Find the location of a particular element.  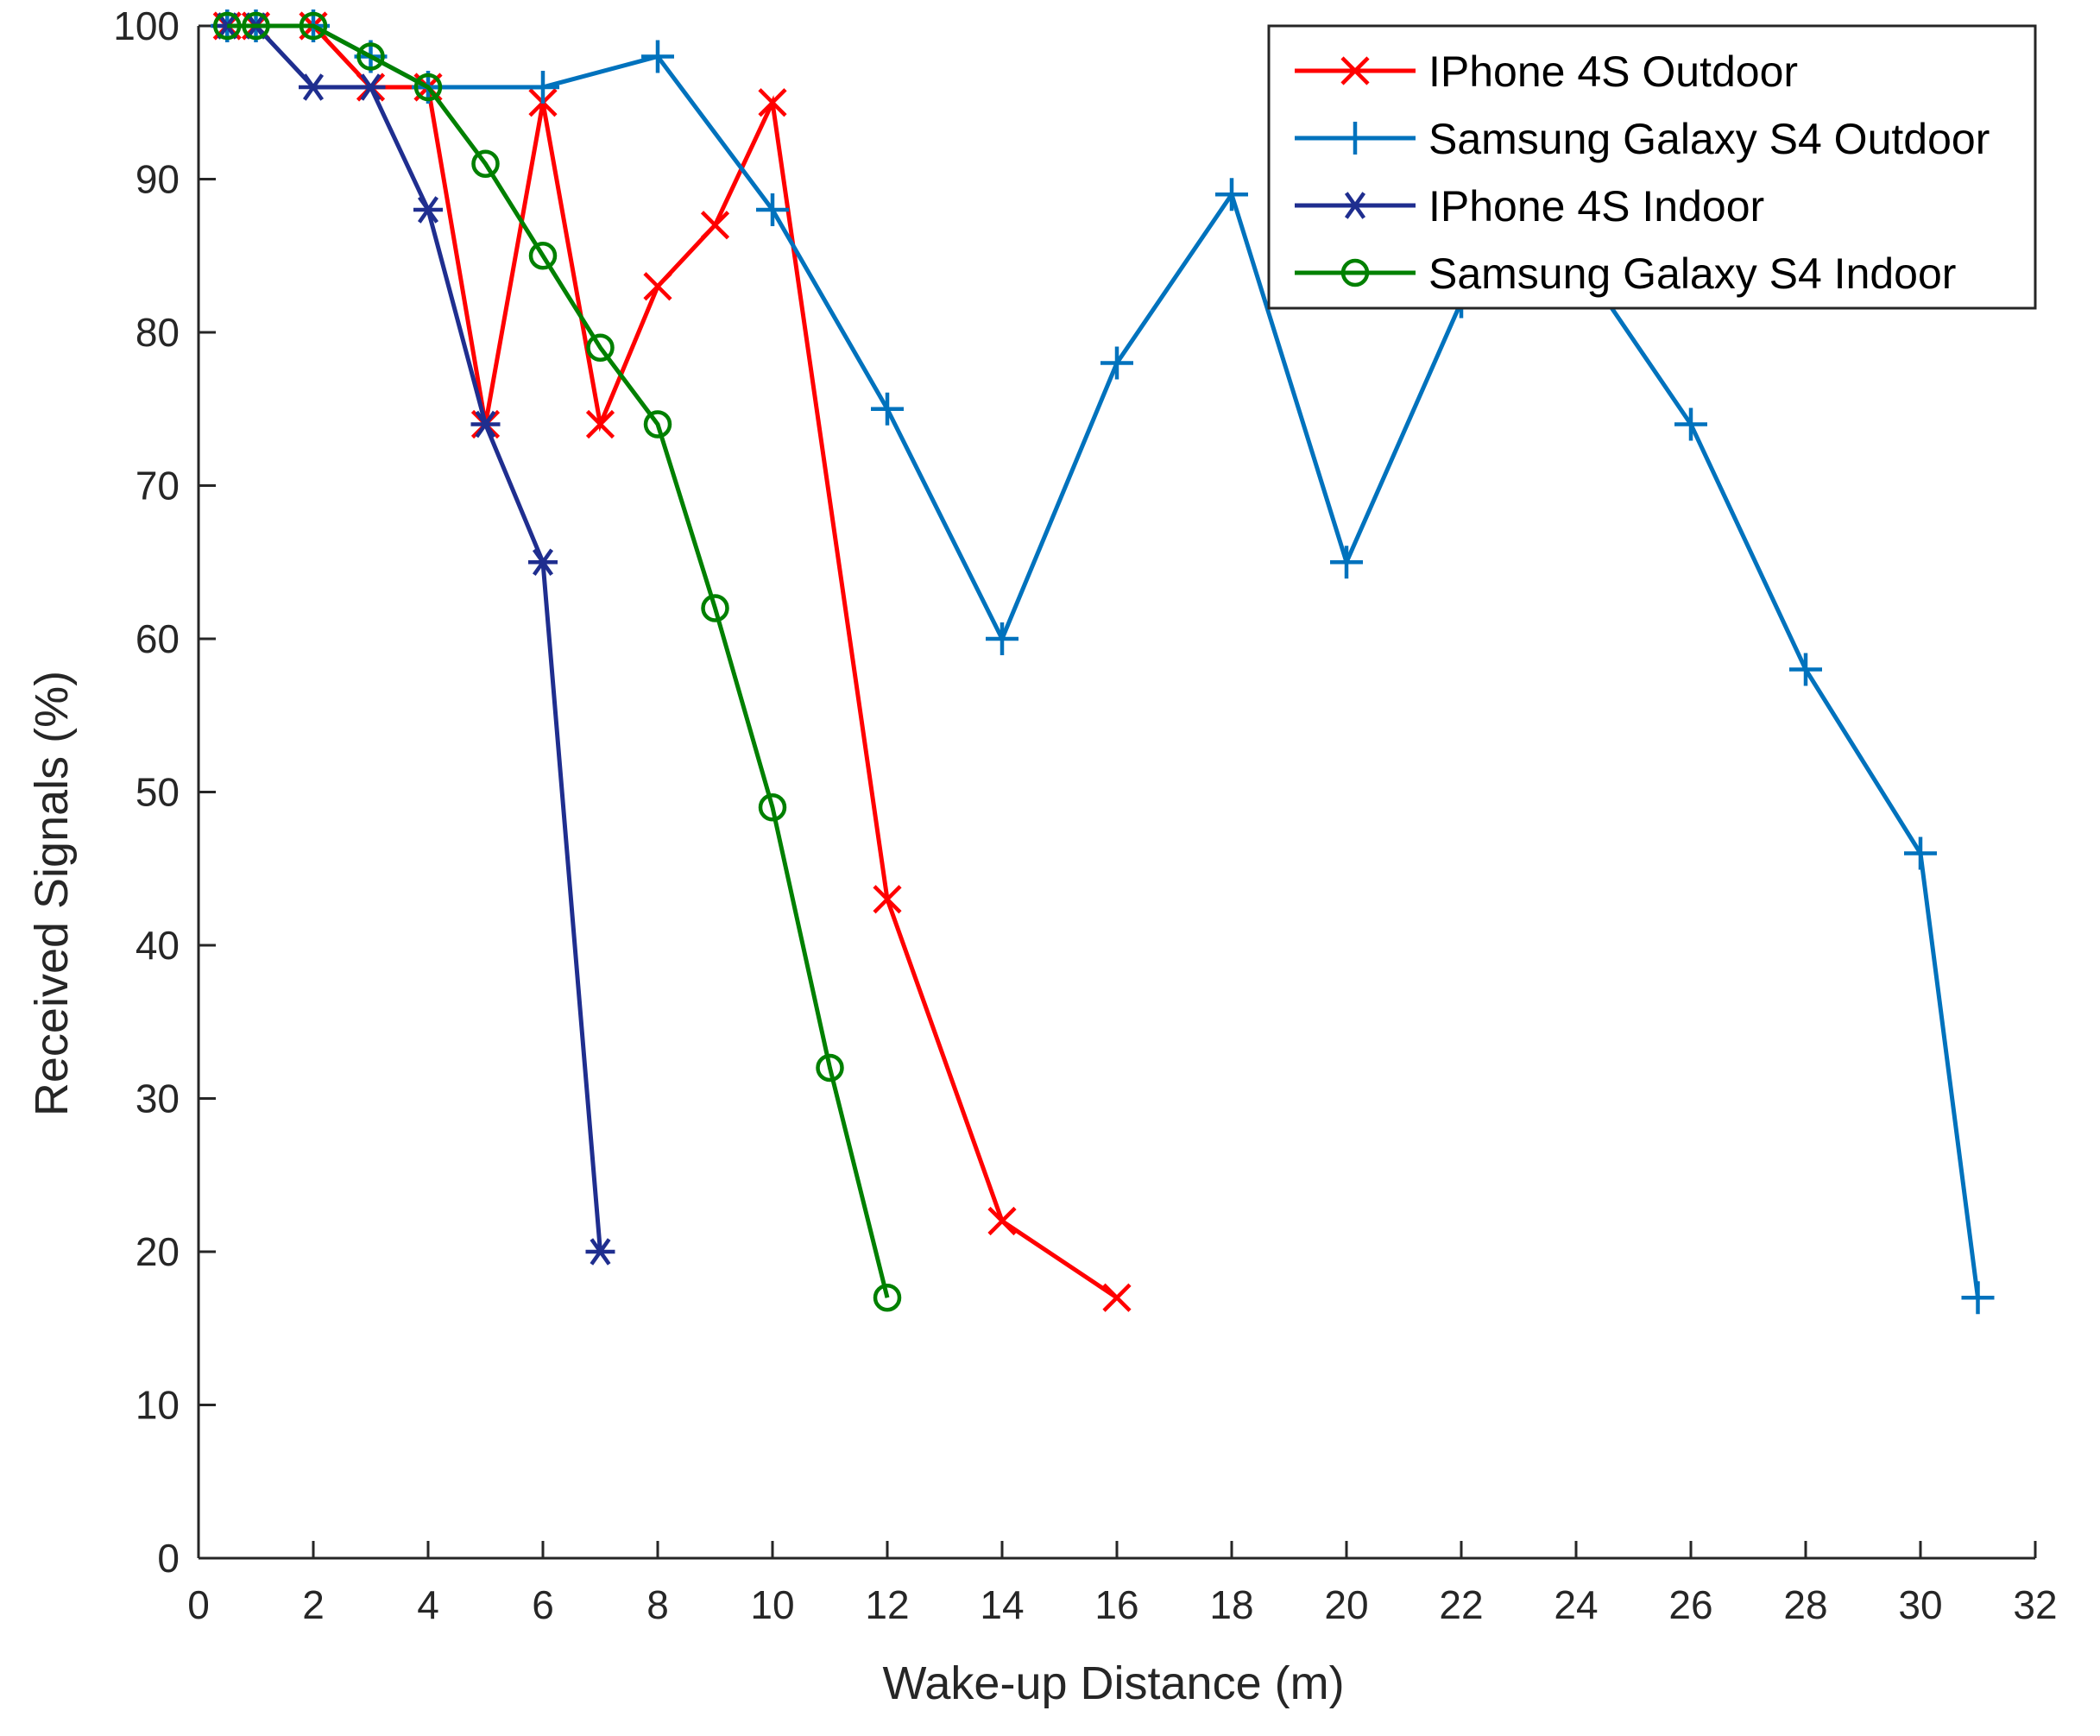

x-tick-label: 24 is located at coordinates (1576, 1604).